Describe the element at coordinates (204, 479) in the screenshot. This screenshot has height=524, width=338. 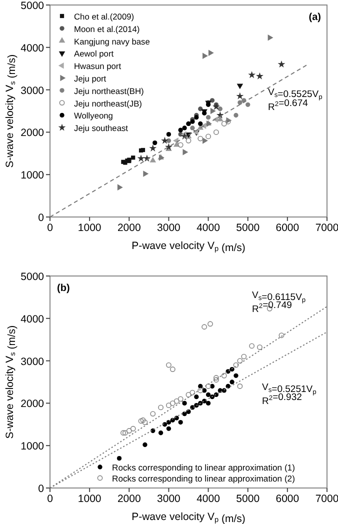
I see `legend-label: Rocks corresponding to linear approximation (2)` at that location.